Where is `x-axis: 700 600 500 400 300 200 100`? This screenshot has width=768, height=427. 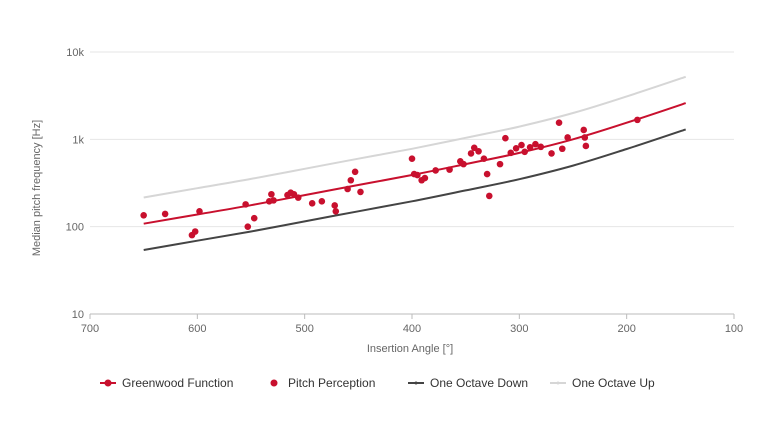 x-axis: 700 600 500 400 300 200 100 is located at coordinates (412, 324).